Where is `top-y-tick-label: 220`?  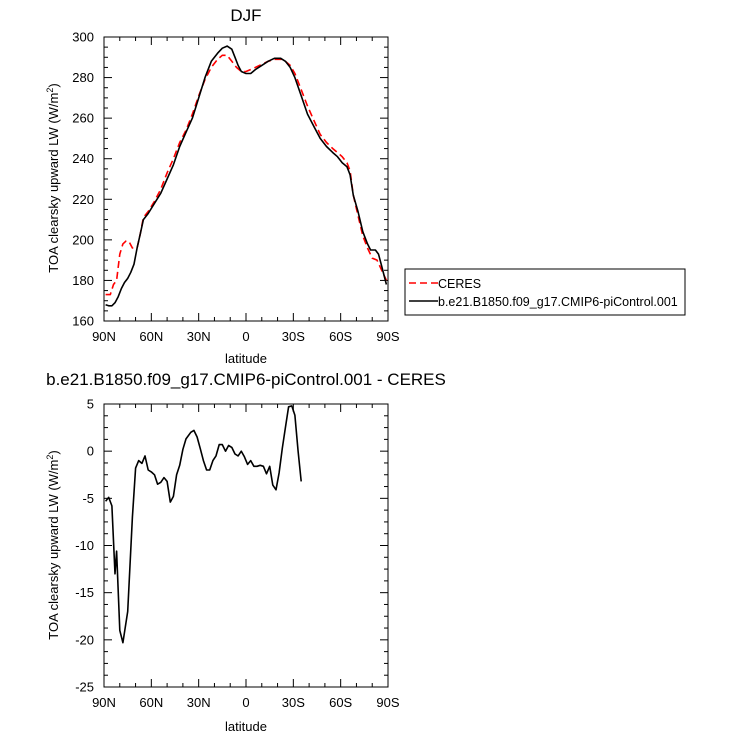
top-y-tick-label: 220 is located at coordinates (83, 199).